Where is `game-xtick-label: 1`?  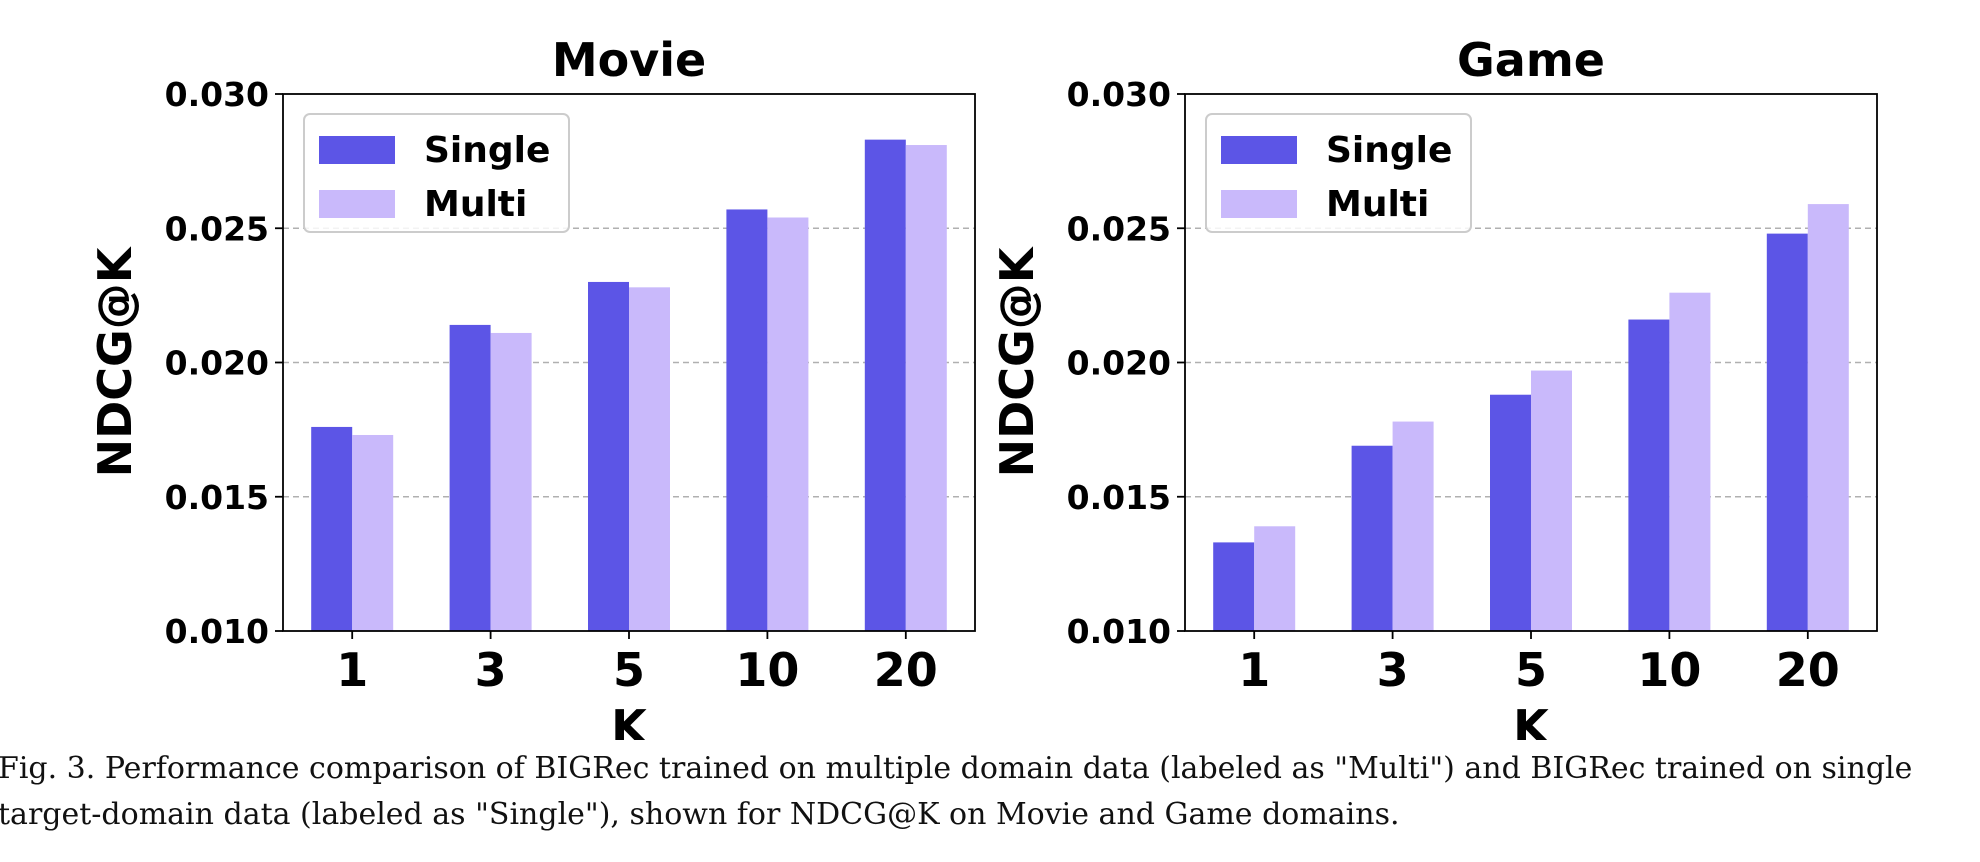
game-xtick-label: 1 is located at coordinates (1254, 670).